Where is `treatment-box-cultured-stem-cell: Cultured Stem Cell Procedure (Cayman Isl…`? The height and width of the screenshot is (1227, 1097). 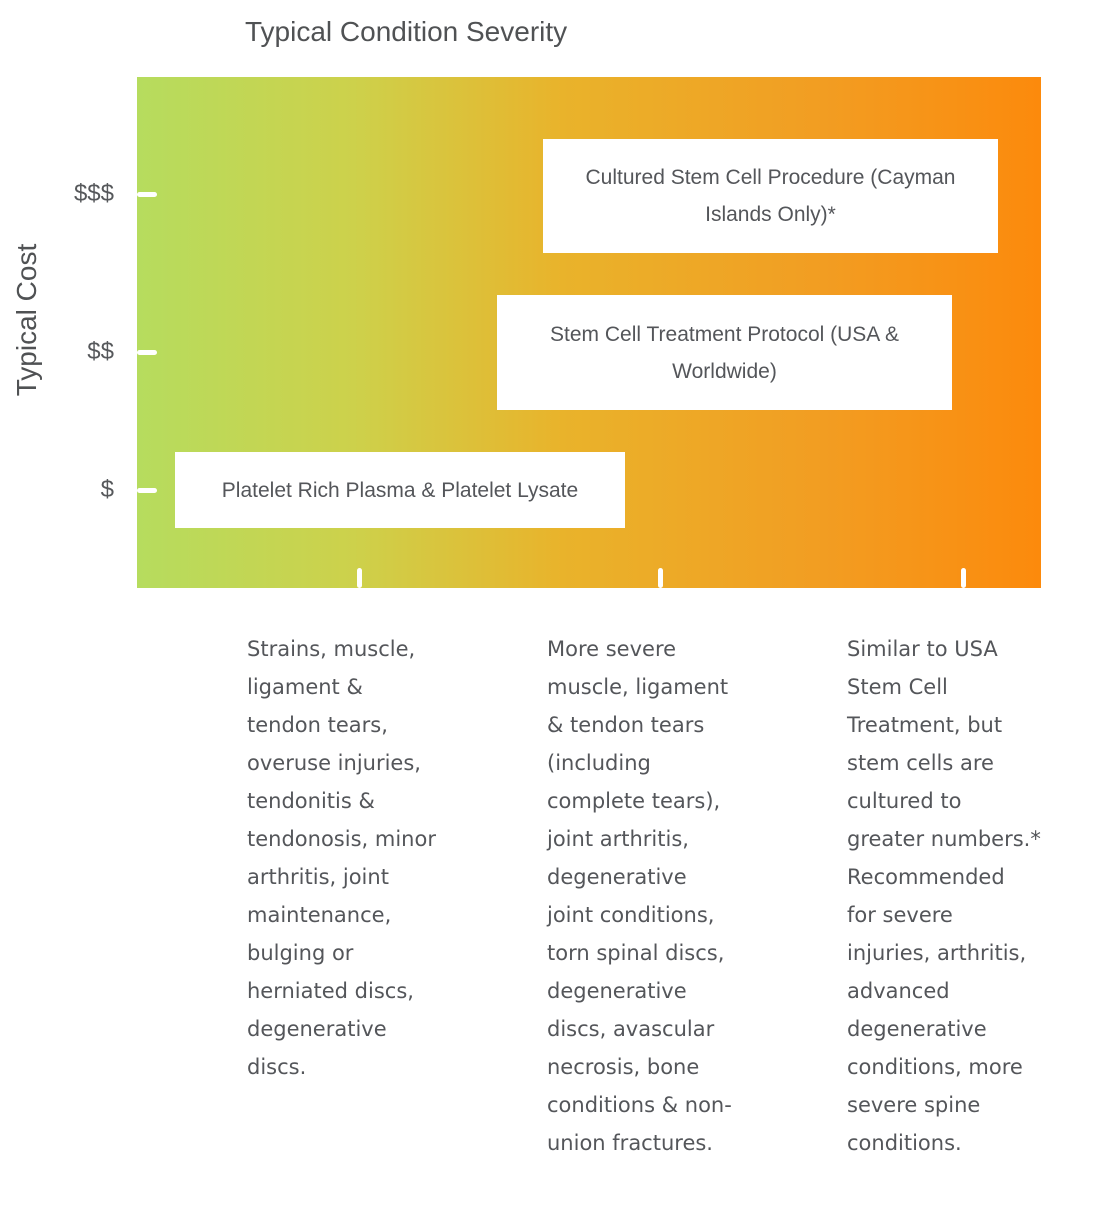 treatment-box-cultured-stem-cell: Cultured Stem Cell Procedure (Cayman Isl… is located at coordinates (770, 196).